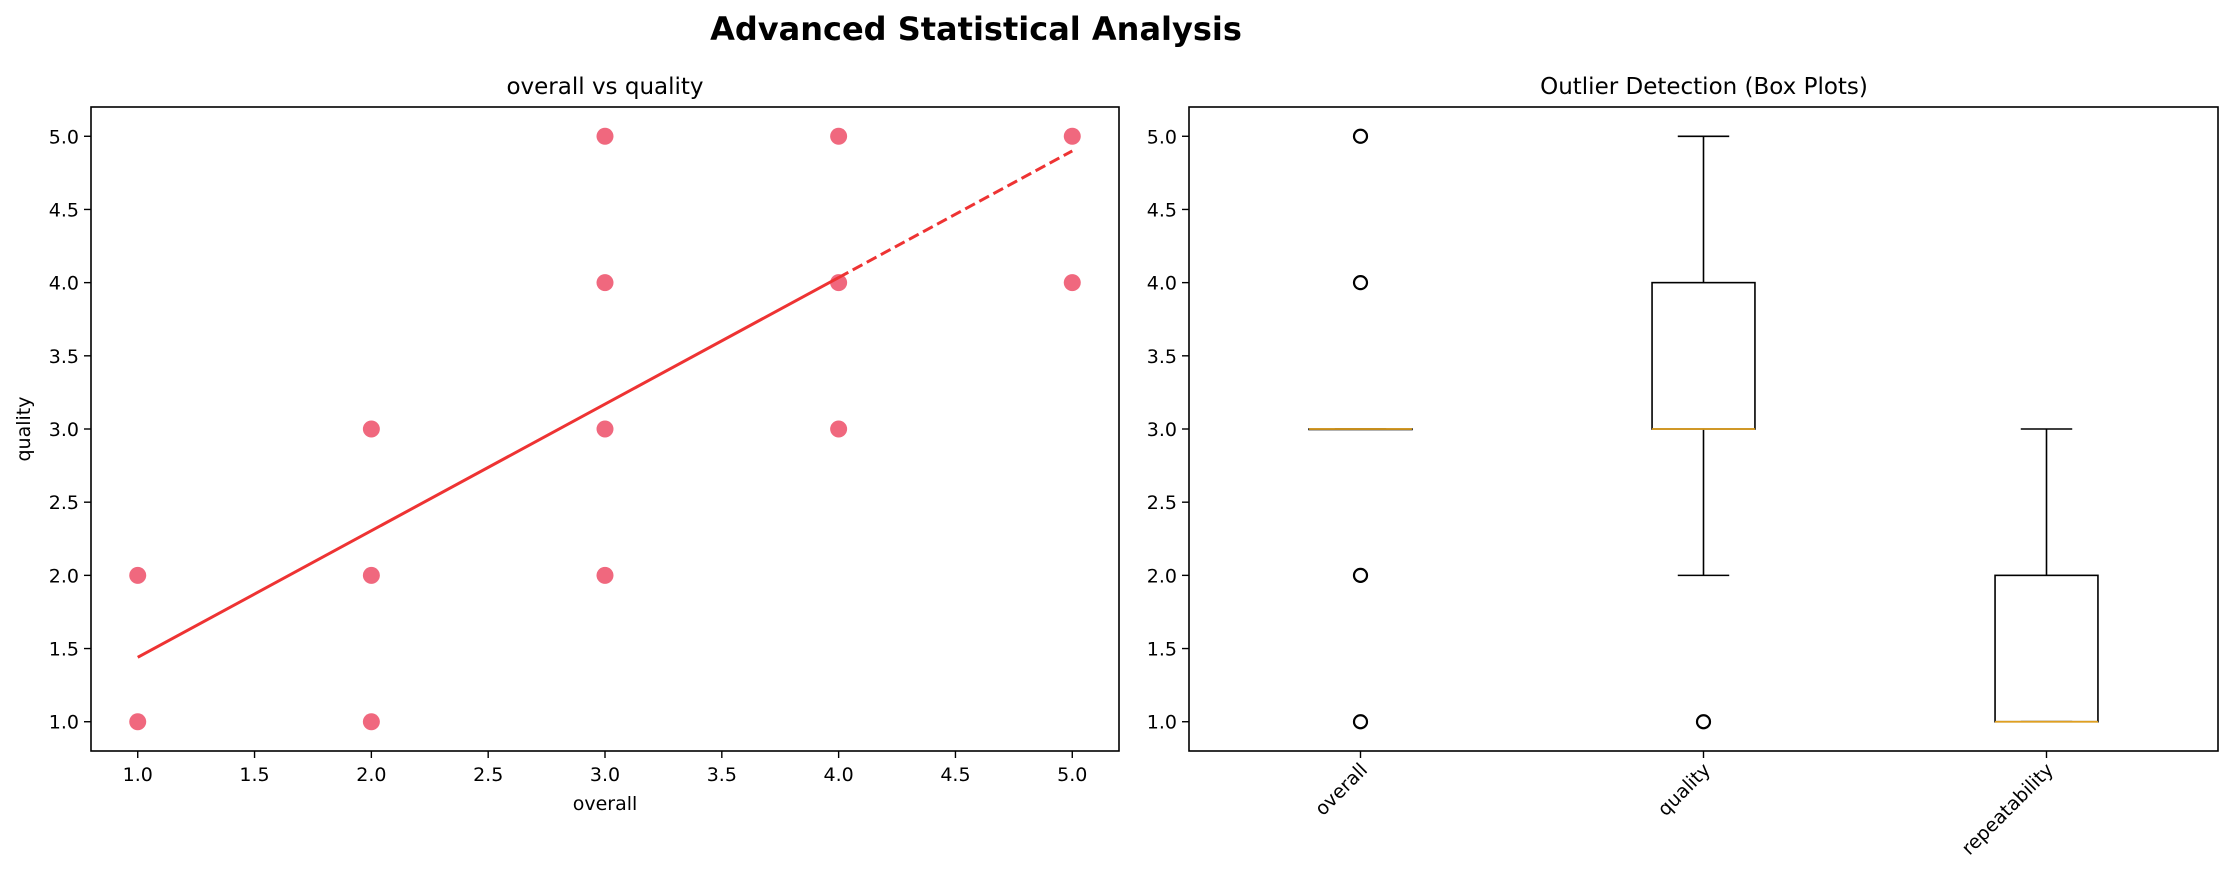 The width and height of the screenshot is (2233, 888). I want to click on x-tick-label: quality, so click(1685, 790).